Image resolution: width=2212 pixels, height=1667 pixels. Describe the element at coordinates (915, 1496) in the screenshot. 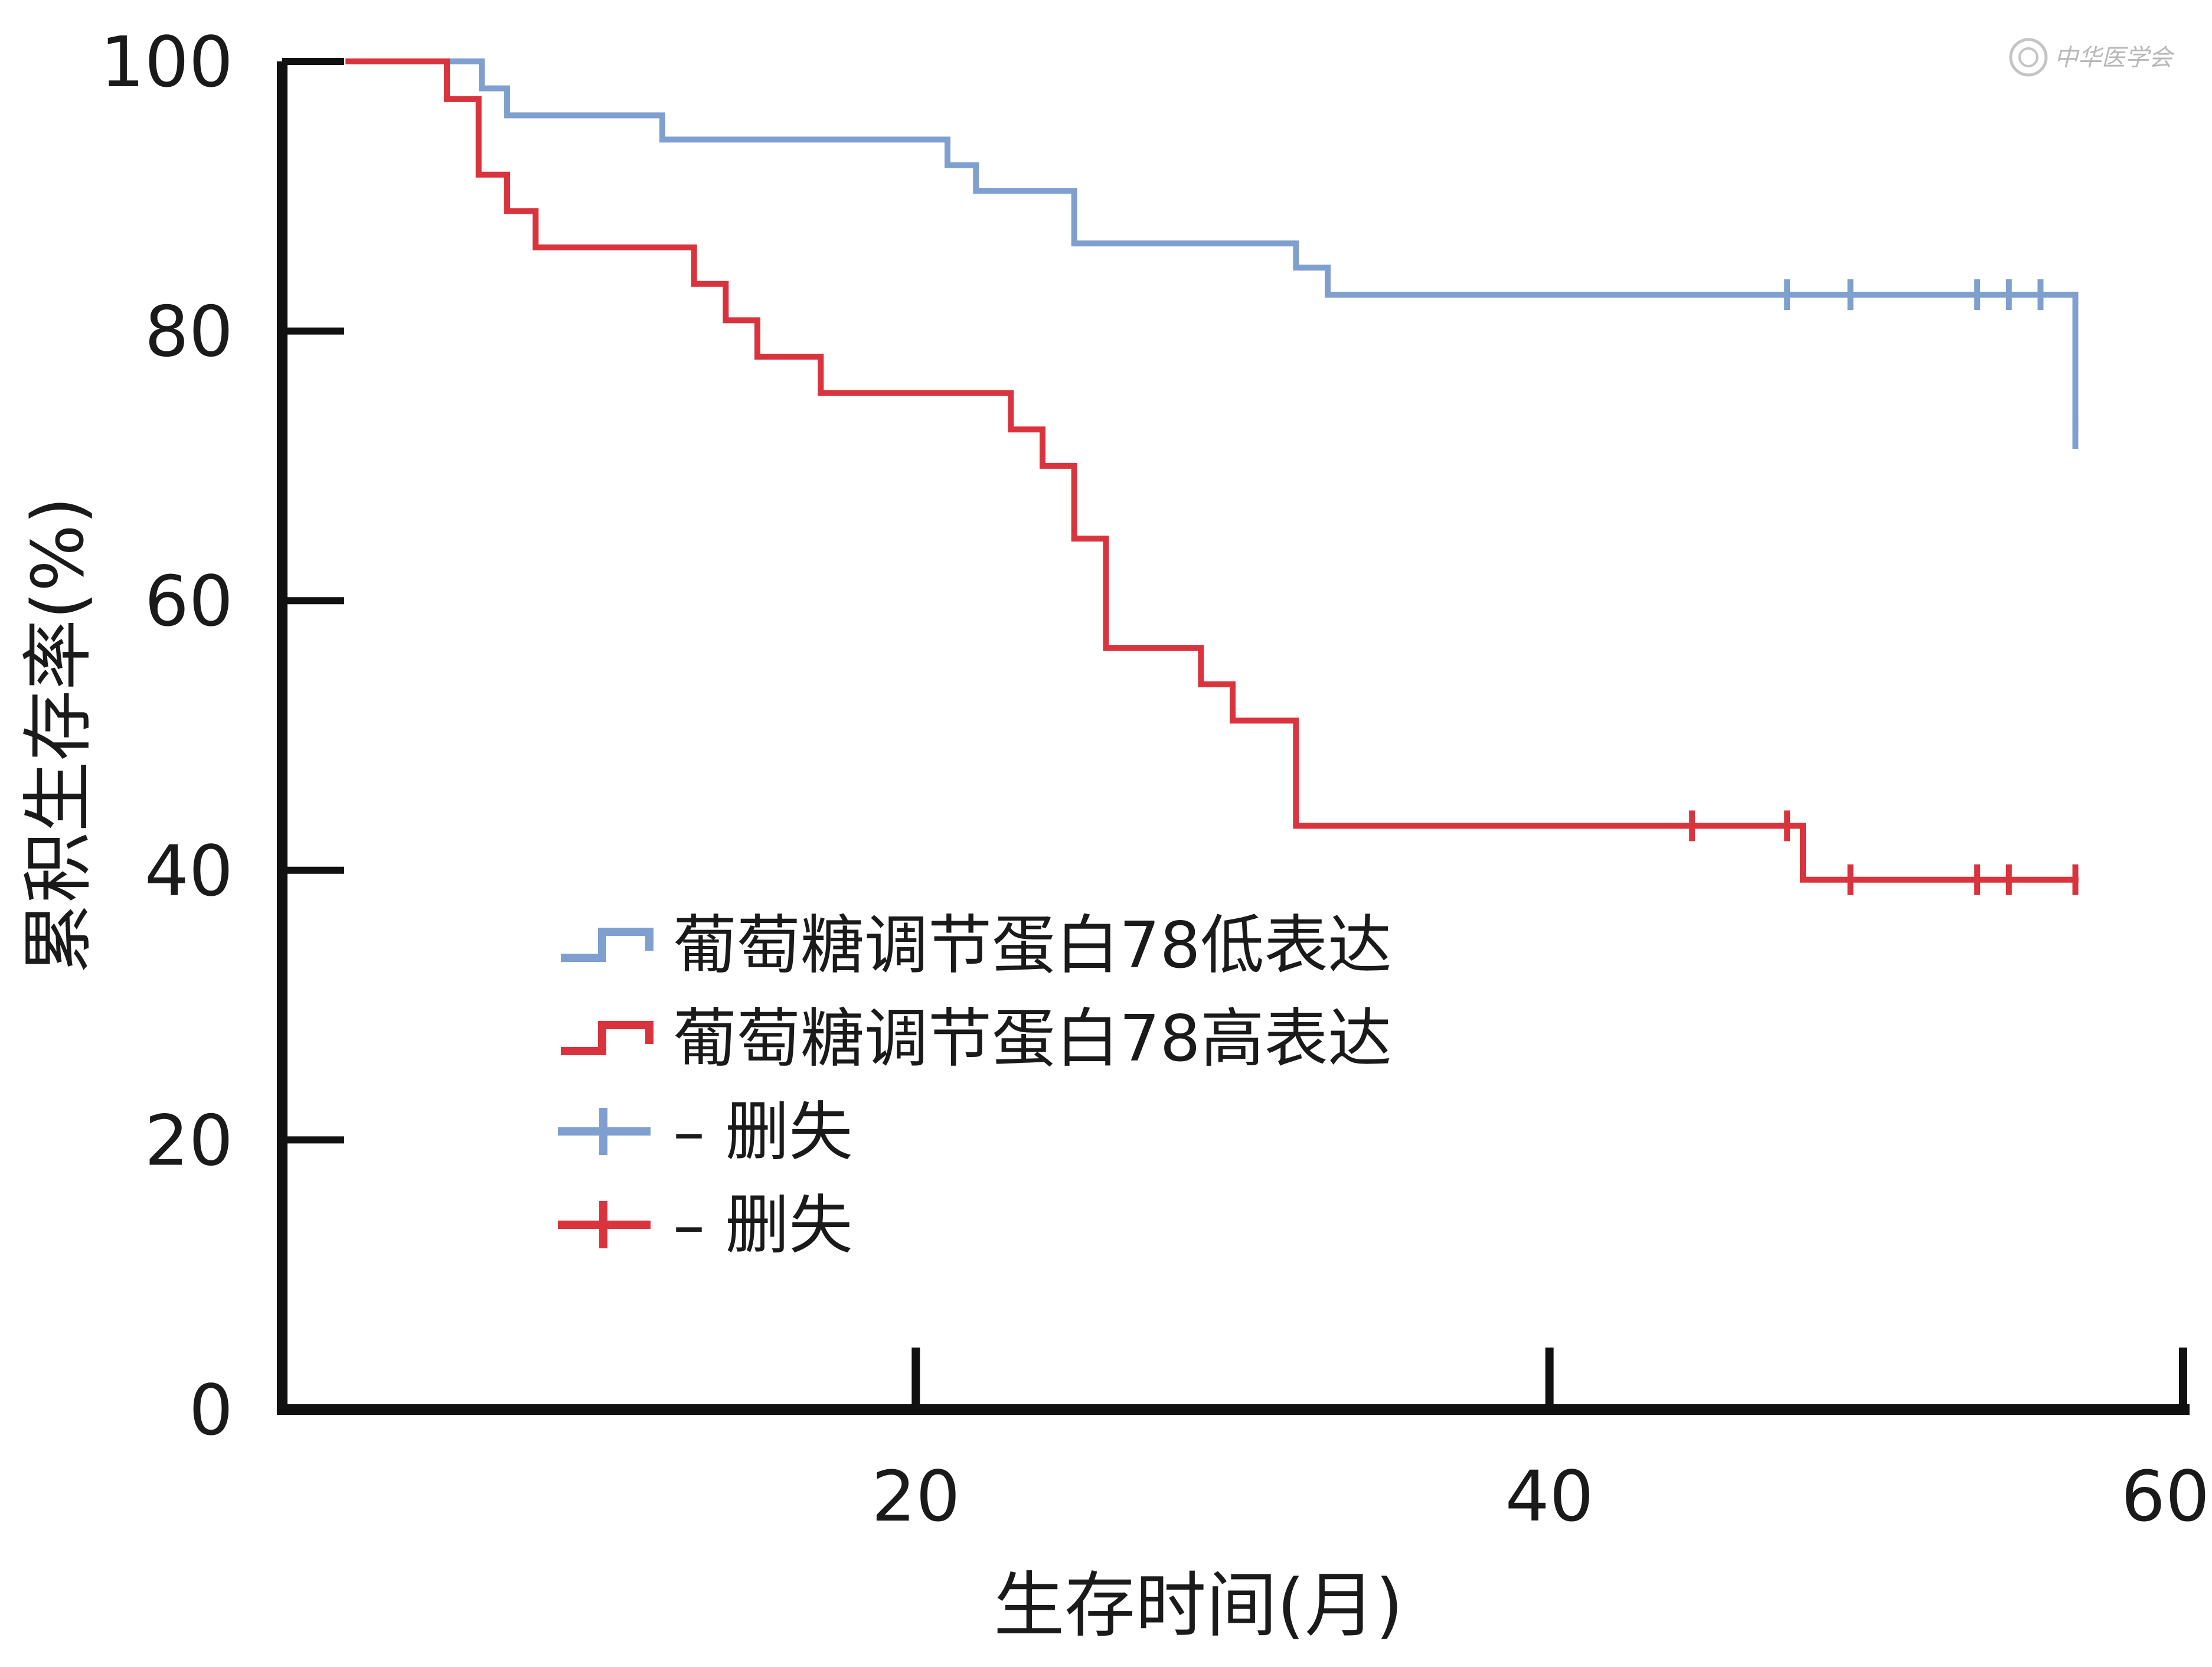

I see `x-tick-label: 20` at that location.